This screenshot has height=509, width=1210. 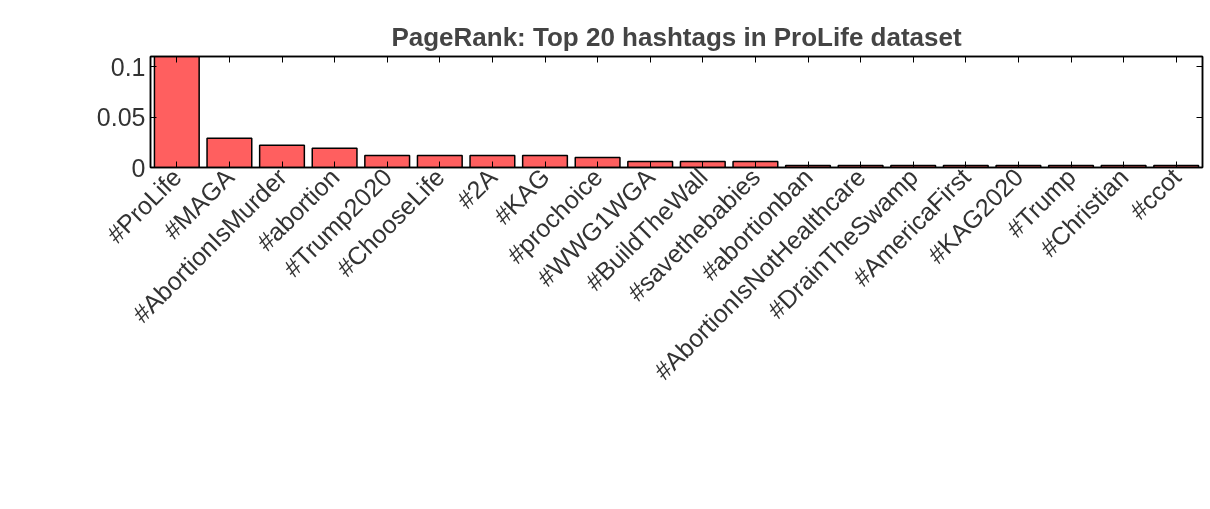 I want to click on chart-title: PageRank: Top 20 hashtags in ProLife dataset, so click(x=676, y=36).